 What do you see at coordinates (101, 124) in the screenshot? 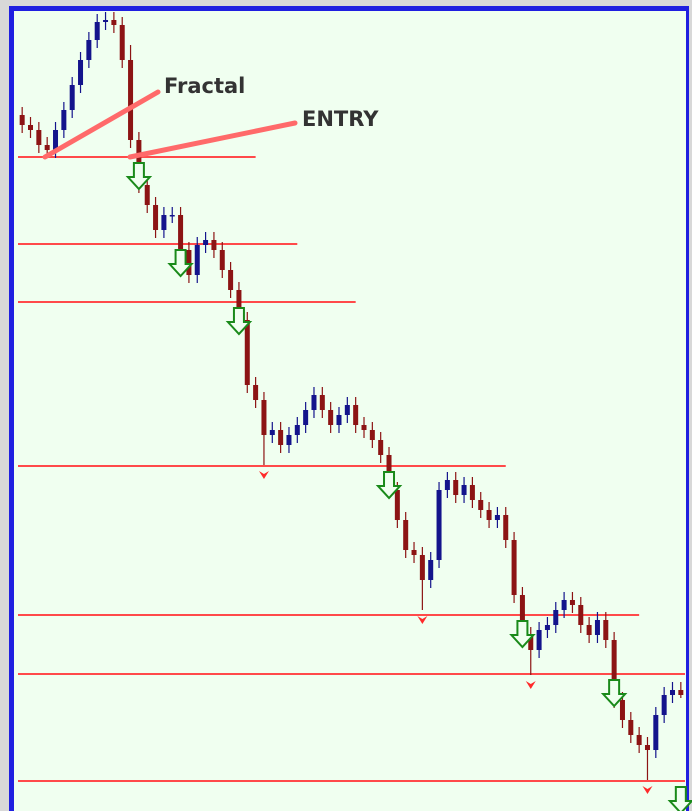
I see `fractal-pointer` at bounding box center [101, 124].